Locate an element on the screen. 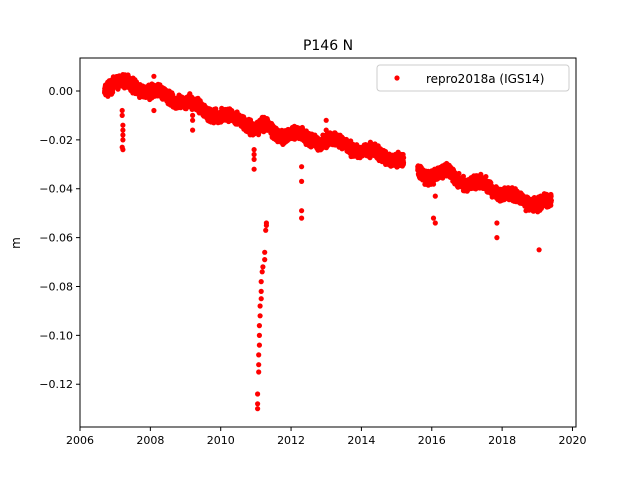  x-tick-label: 2018 is located at coordinates (502, 440).